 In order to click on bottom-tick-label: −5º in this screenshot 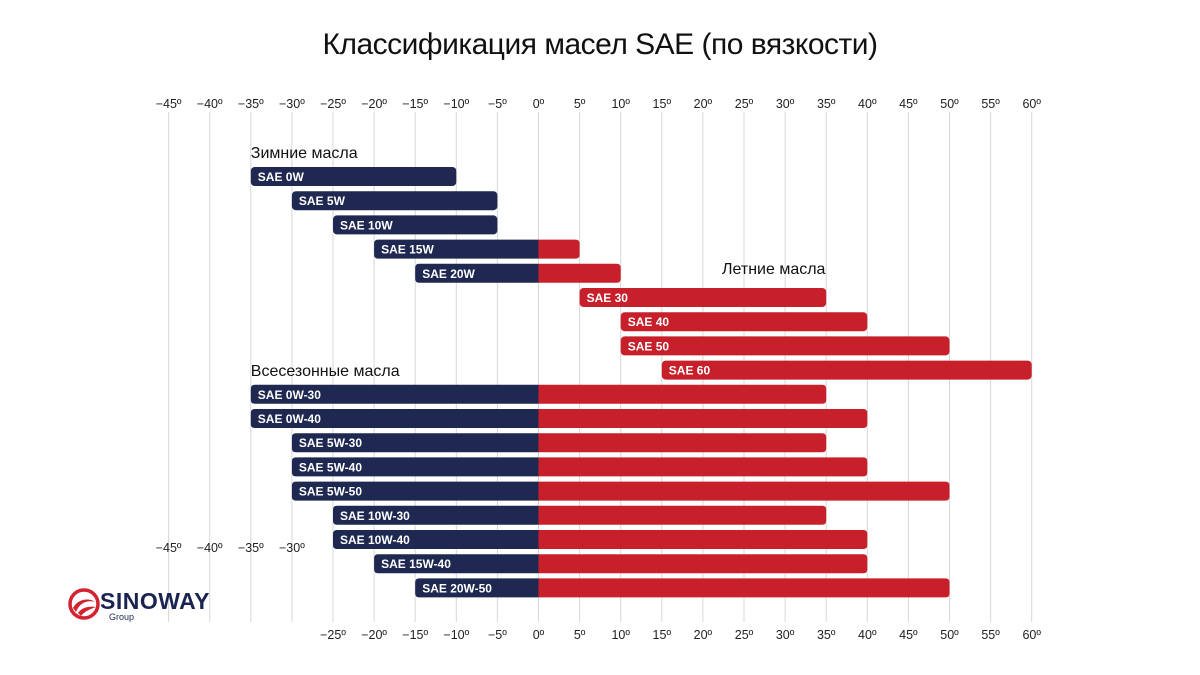, I will do `click(497, 635)`.